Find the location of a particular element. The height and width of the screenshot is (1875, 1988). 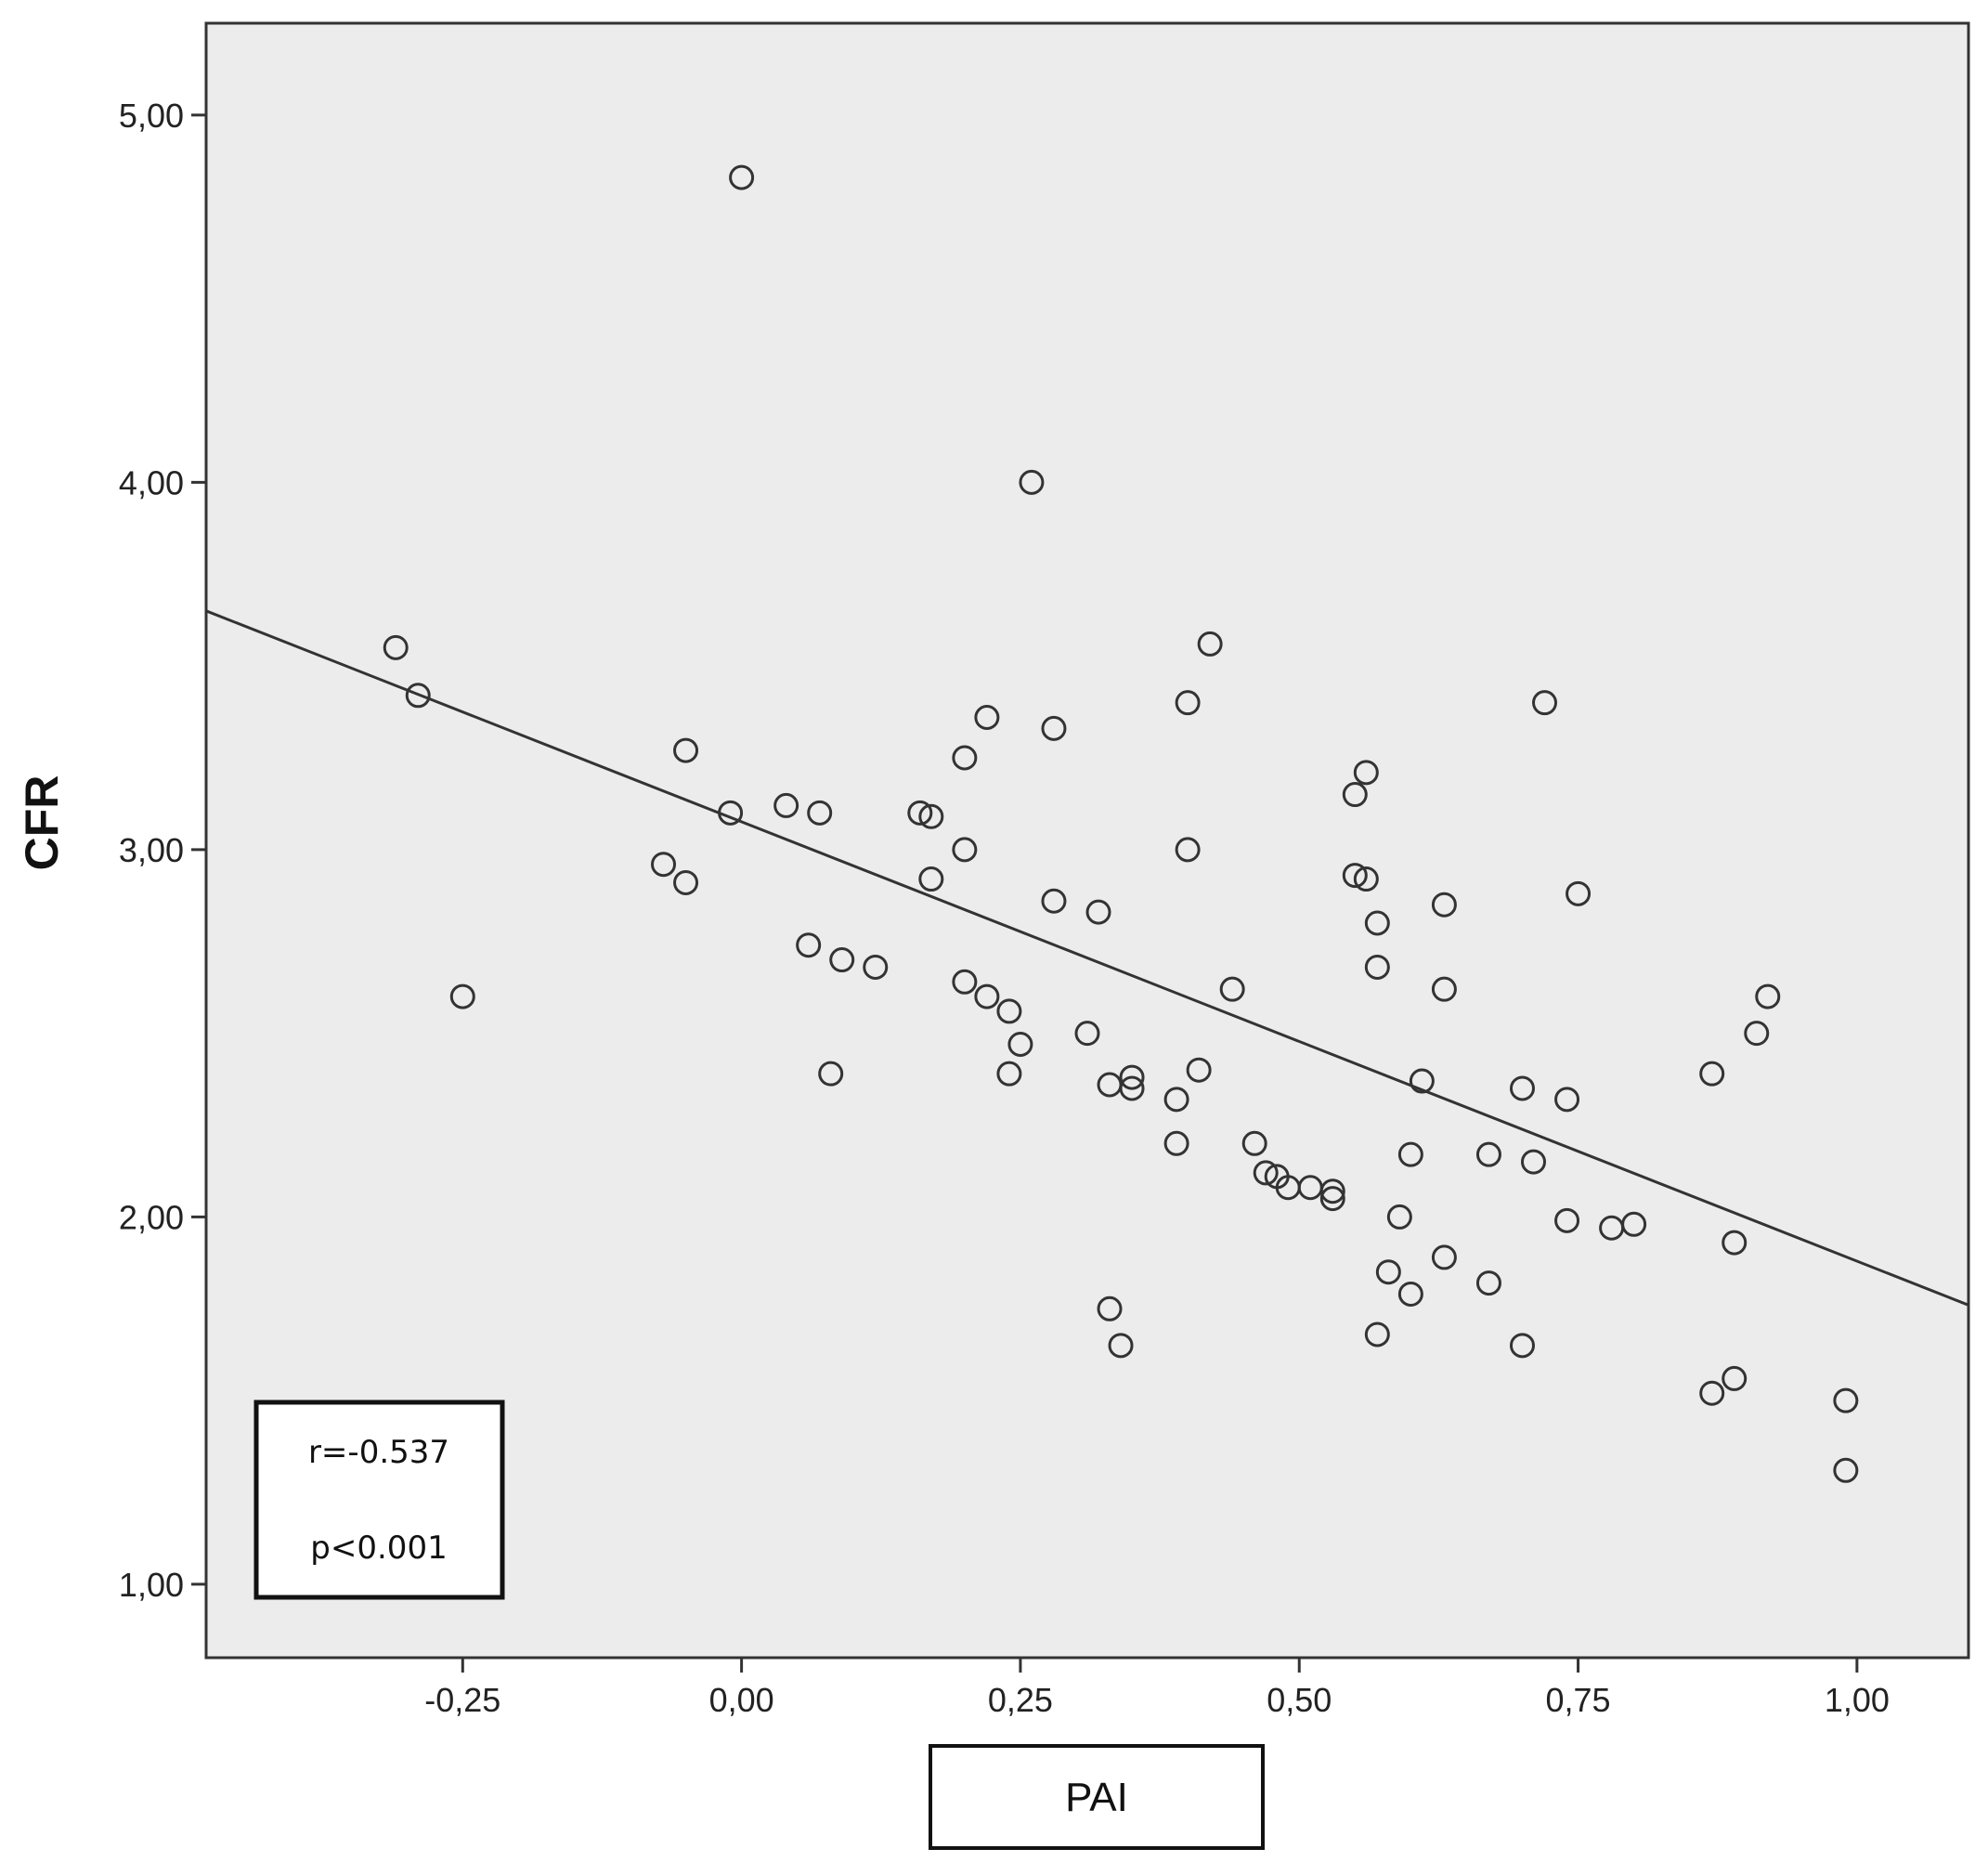

y-tick-label: 5,00 is located at coordinates (151, 116).